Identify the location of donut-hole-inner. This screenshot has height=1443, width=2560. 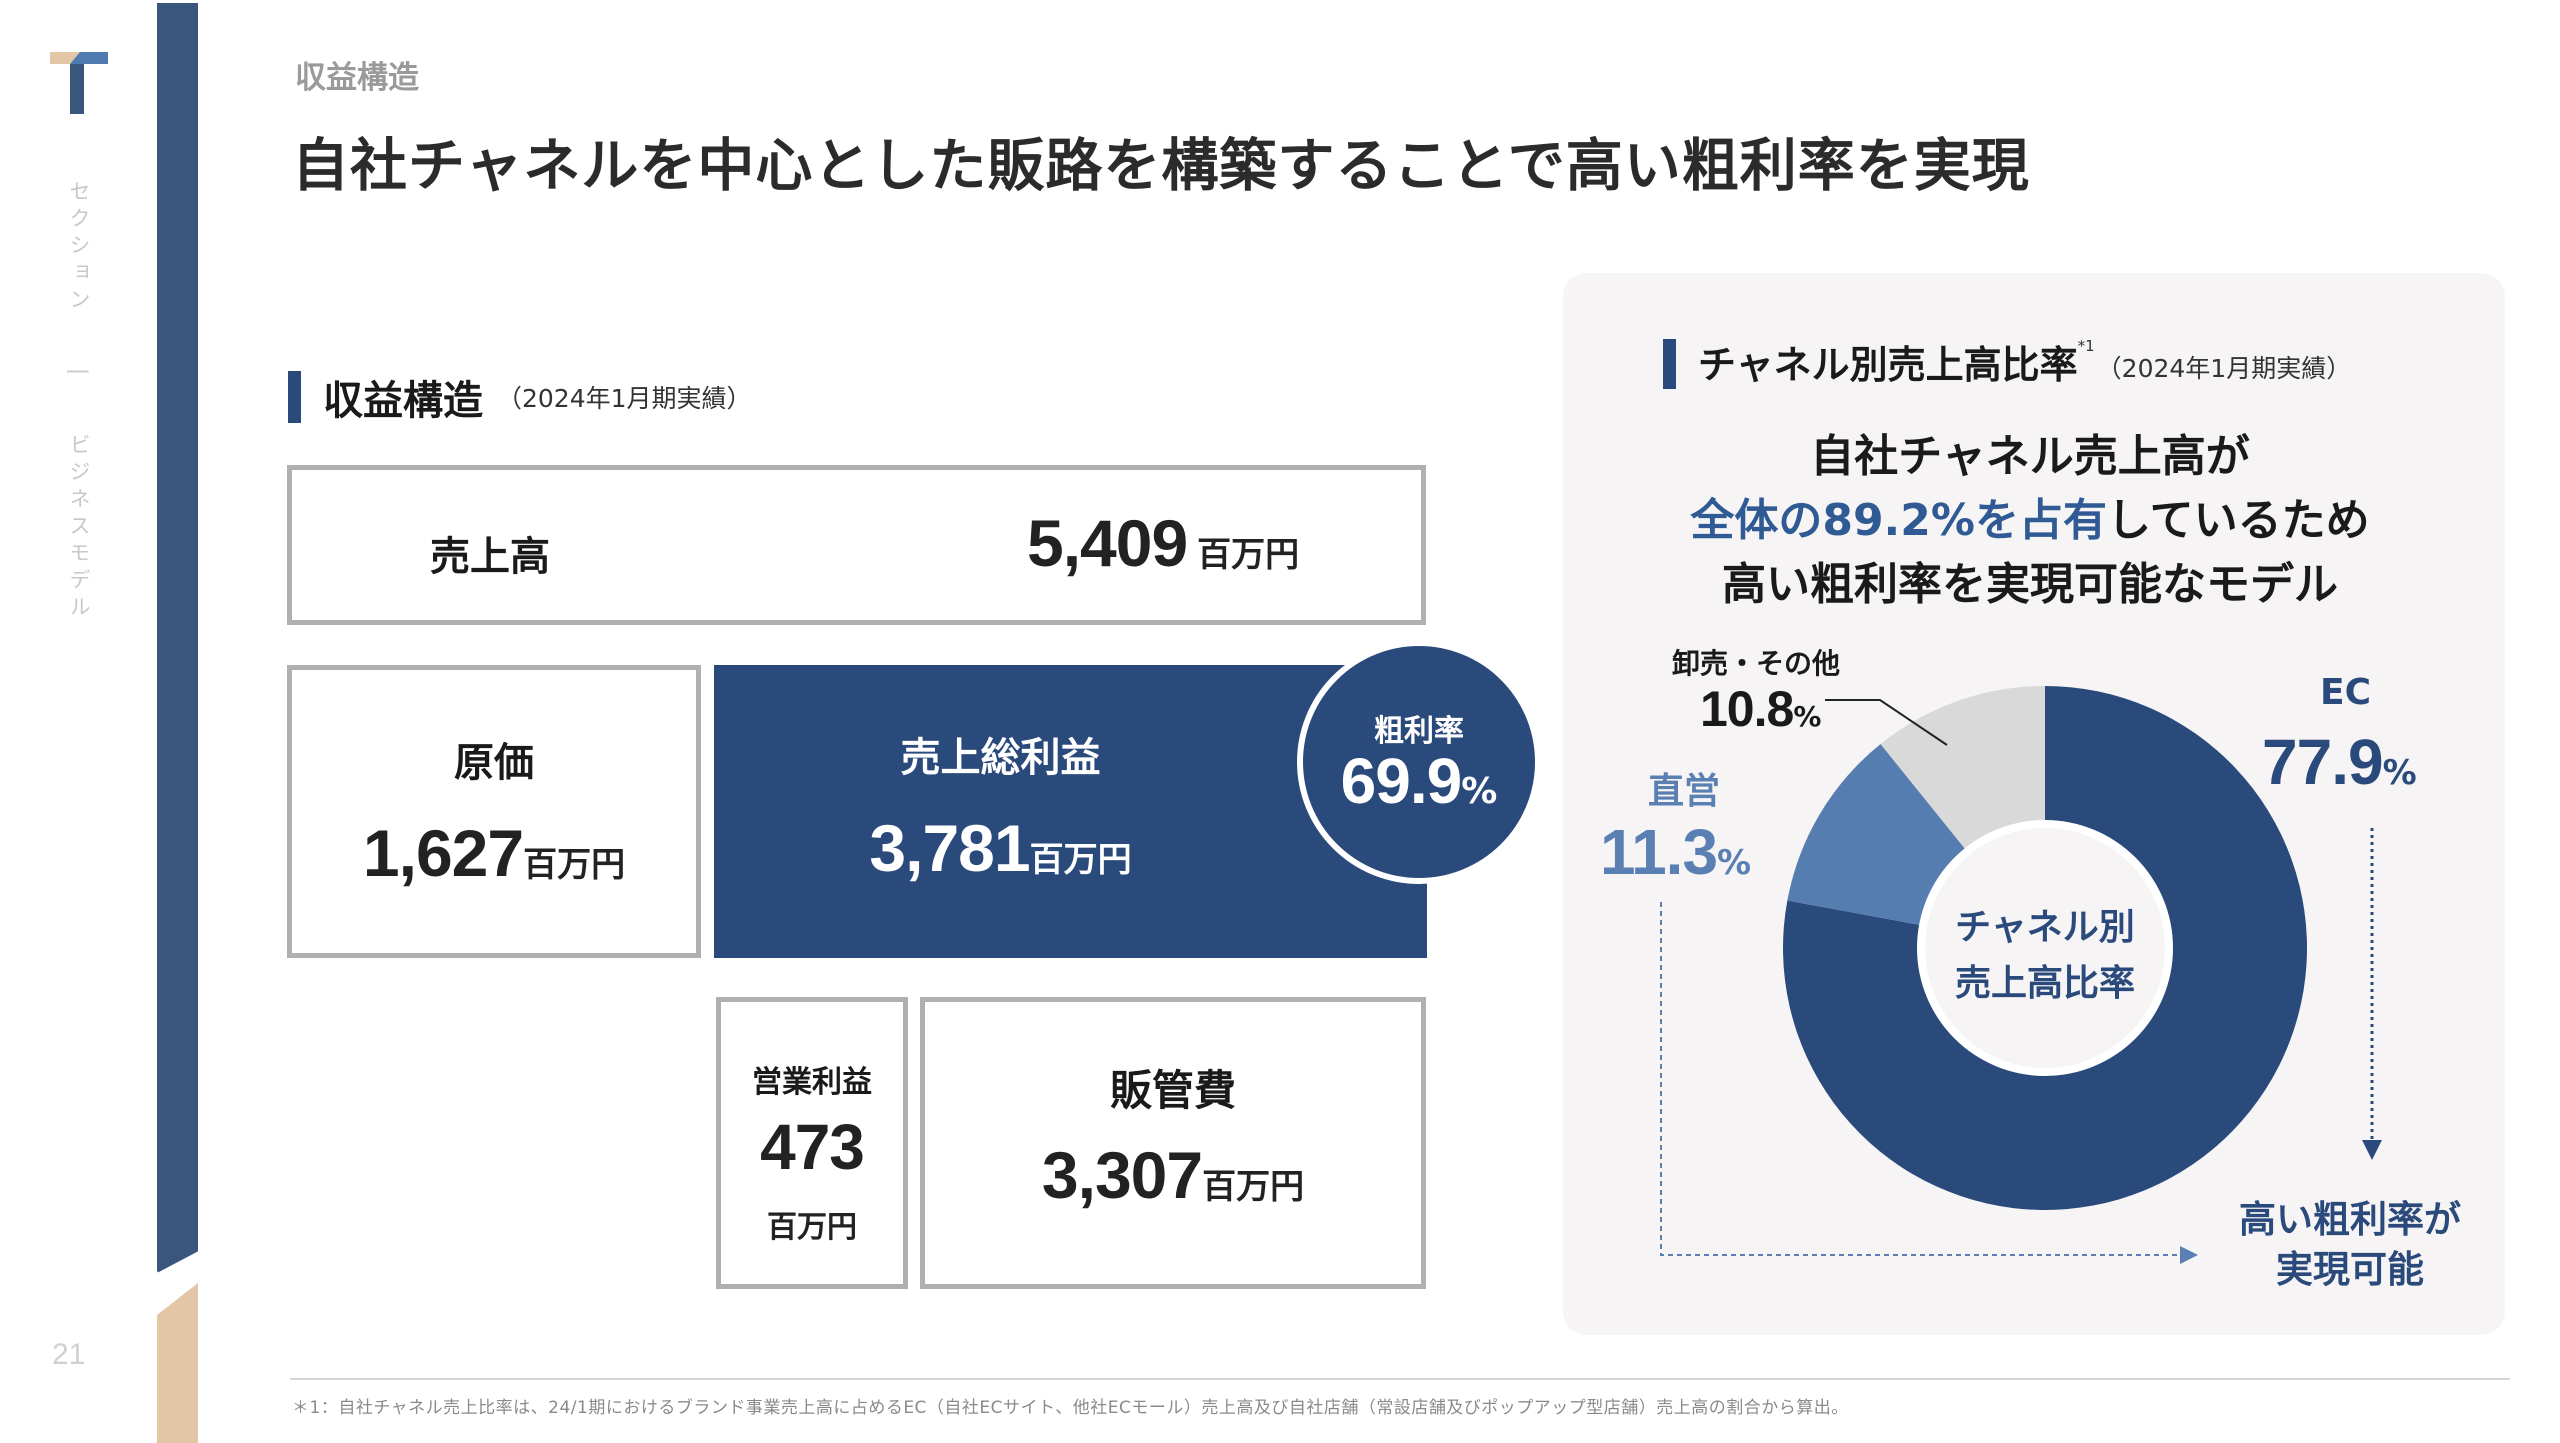
(2045, 948).